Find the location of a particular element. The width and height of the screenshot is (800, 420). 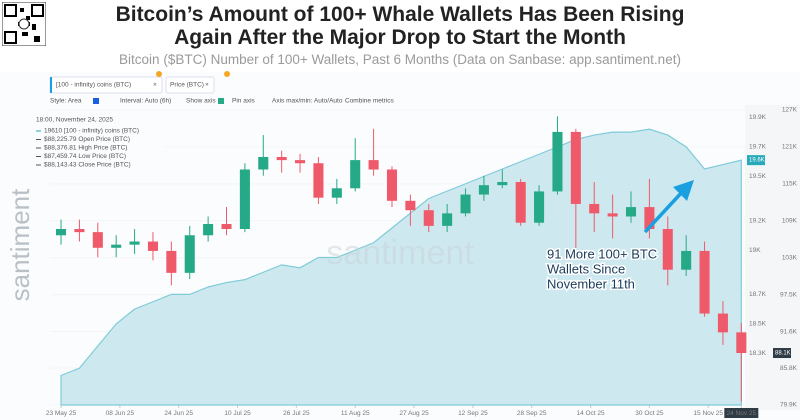

qr-code is located at coordinates (24, 24).